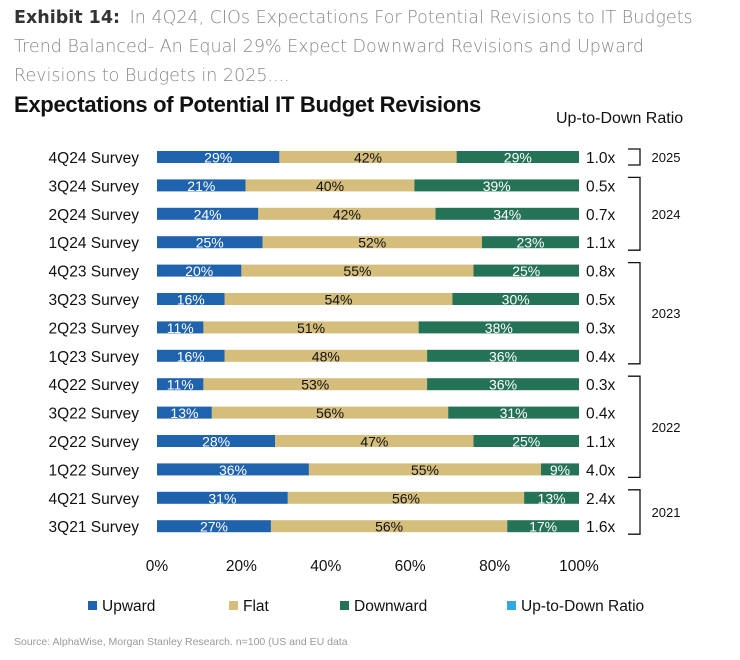  What do you see at coordinates (494, 566) in the screenshot?
I see `x-tick-label: 80%` at bounding box center [494, 566].